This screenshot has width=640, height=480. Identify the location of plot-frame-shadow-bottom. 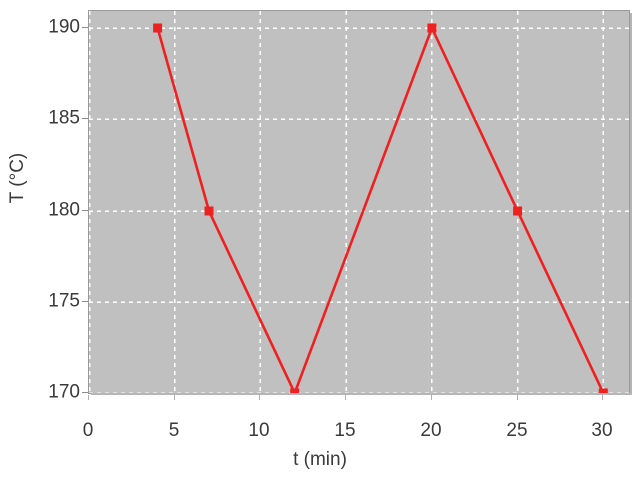
(361, 394).